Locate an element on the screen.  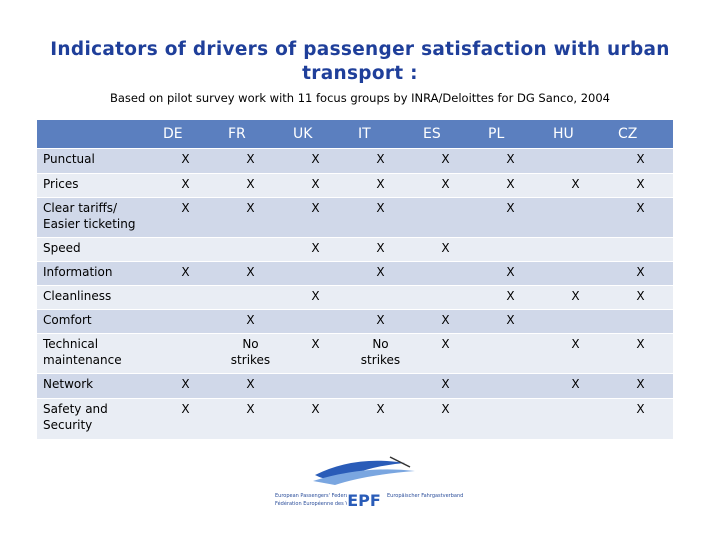
row-label: Punctual is located at coordinates (95, 161).